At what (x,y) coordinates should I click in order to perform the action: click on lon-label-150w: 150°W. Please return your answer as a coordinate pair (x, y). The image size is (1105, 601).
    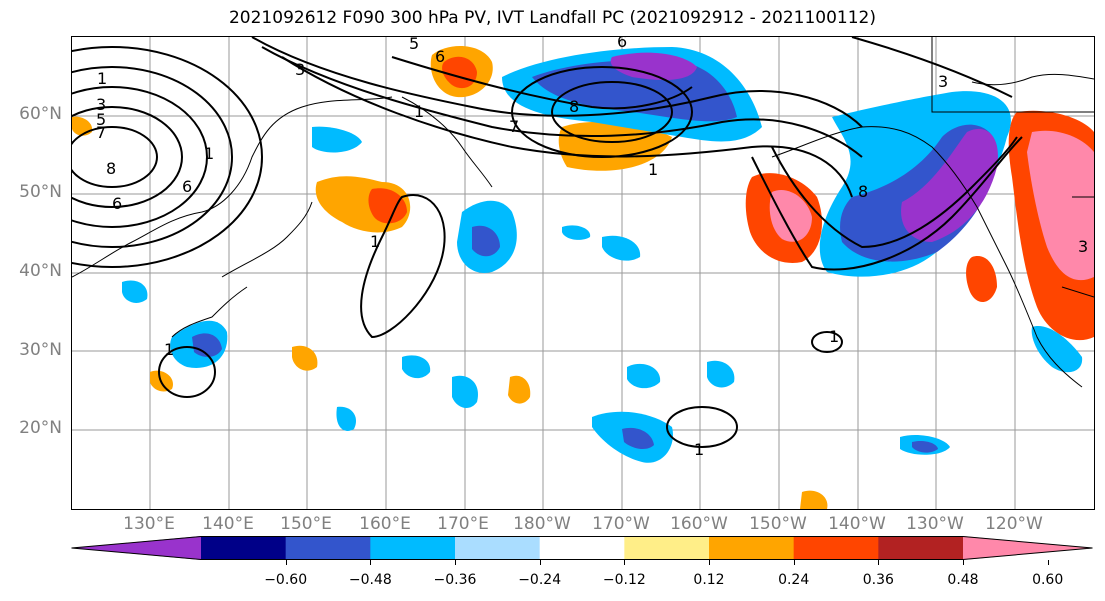
    Looking at the image, I should click on (778, 524).